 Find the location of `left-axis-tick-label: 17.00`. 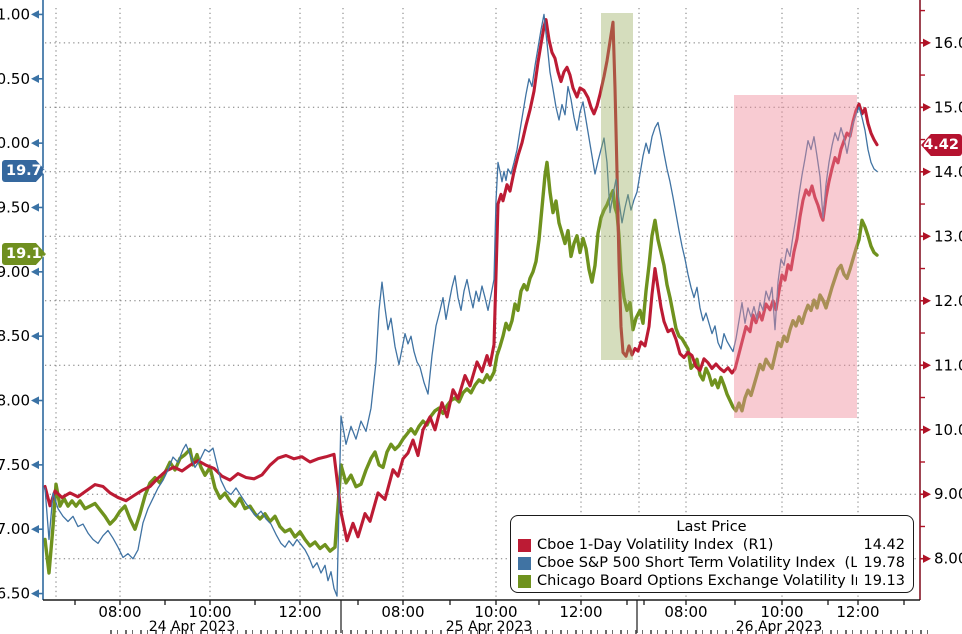

left-axis-tick-label: 17.00 is located at coordinates (15, 529).